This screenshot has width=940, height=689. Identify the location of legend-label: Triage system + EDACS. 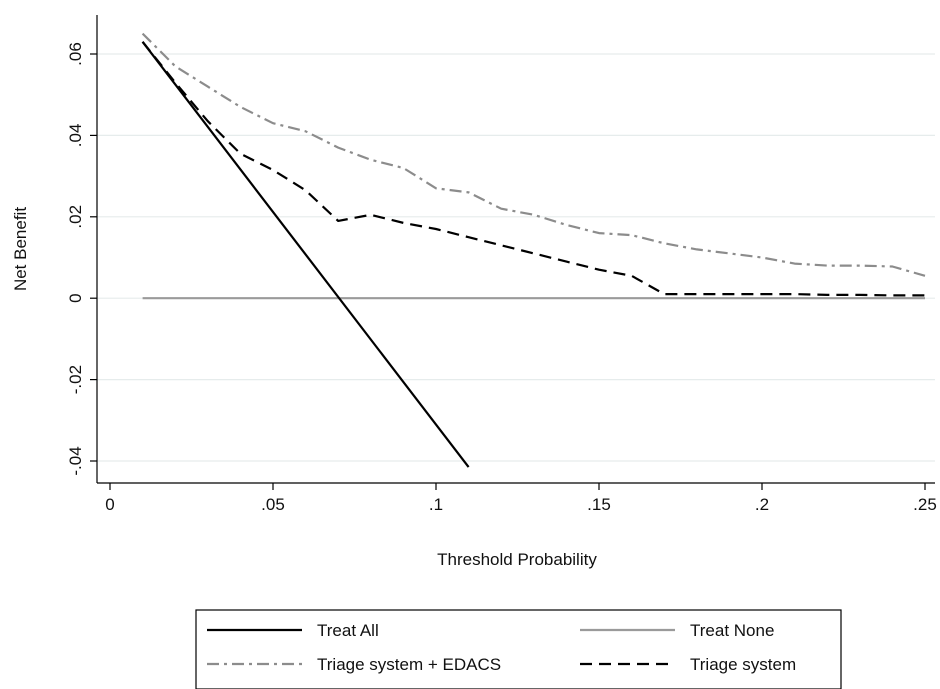
(409, 664).